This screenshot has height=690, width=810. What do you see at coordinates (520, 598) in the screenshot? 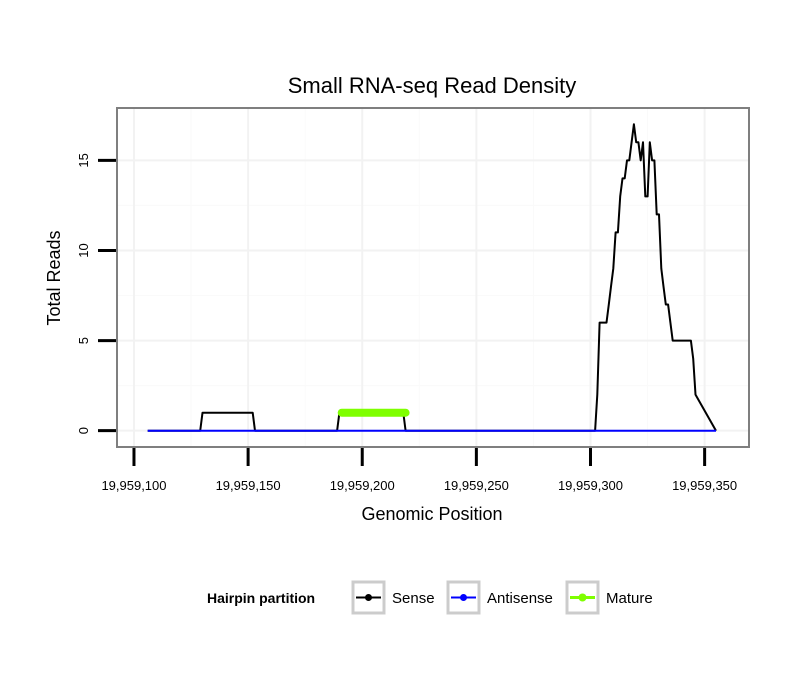
I see `legend-label-antisense: Antisense` at bounding box center [520, 598].